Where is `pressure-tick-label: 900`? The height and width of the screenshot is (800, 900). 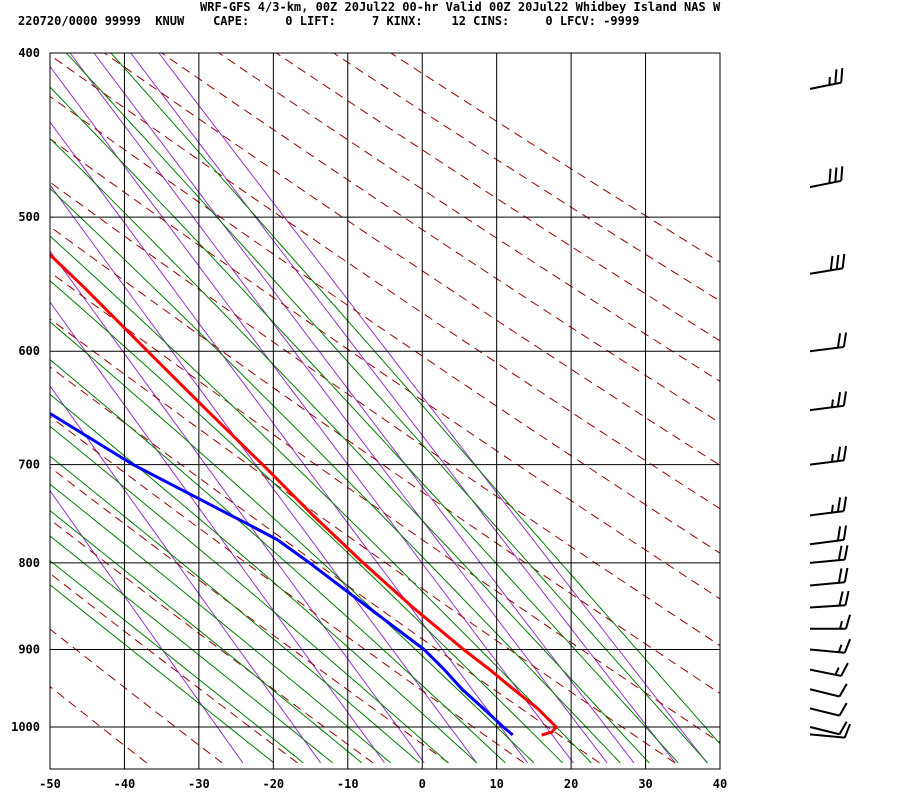
pressure-tick-label: 900 is located at coordinates (29, 649).